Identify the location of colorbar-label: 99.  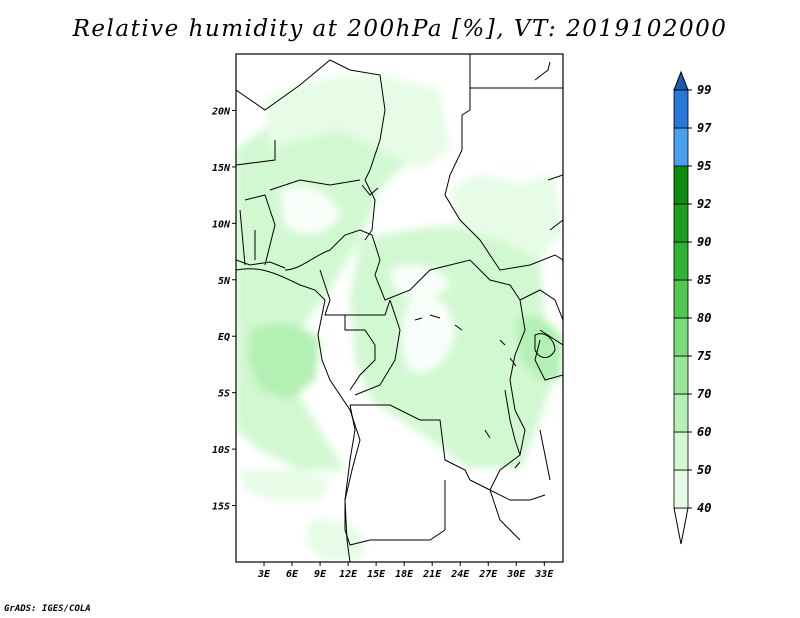
(704, 90).